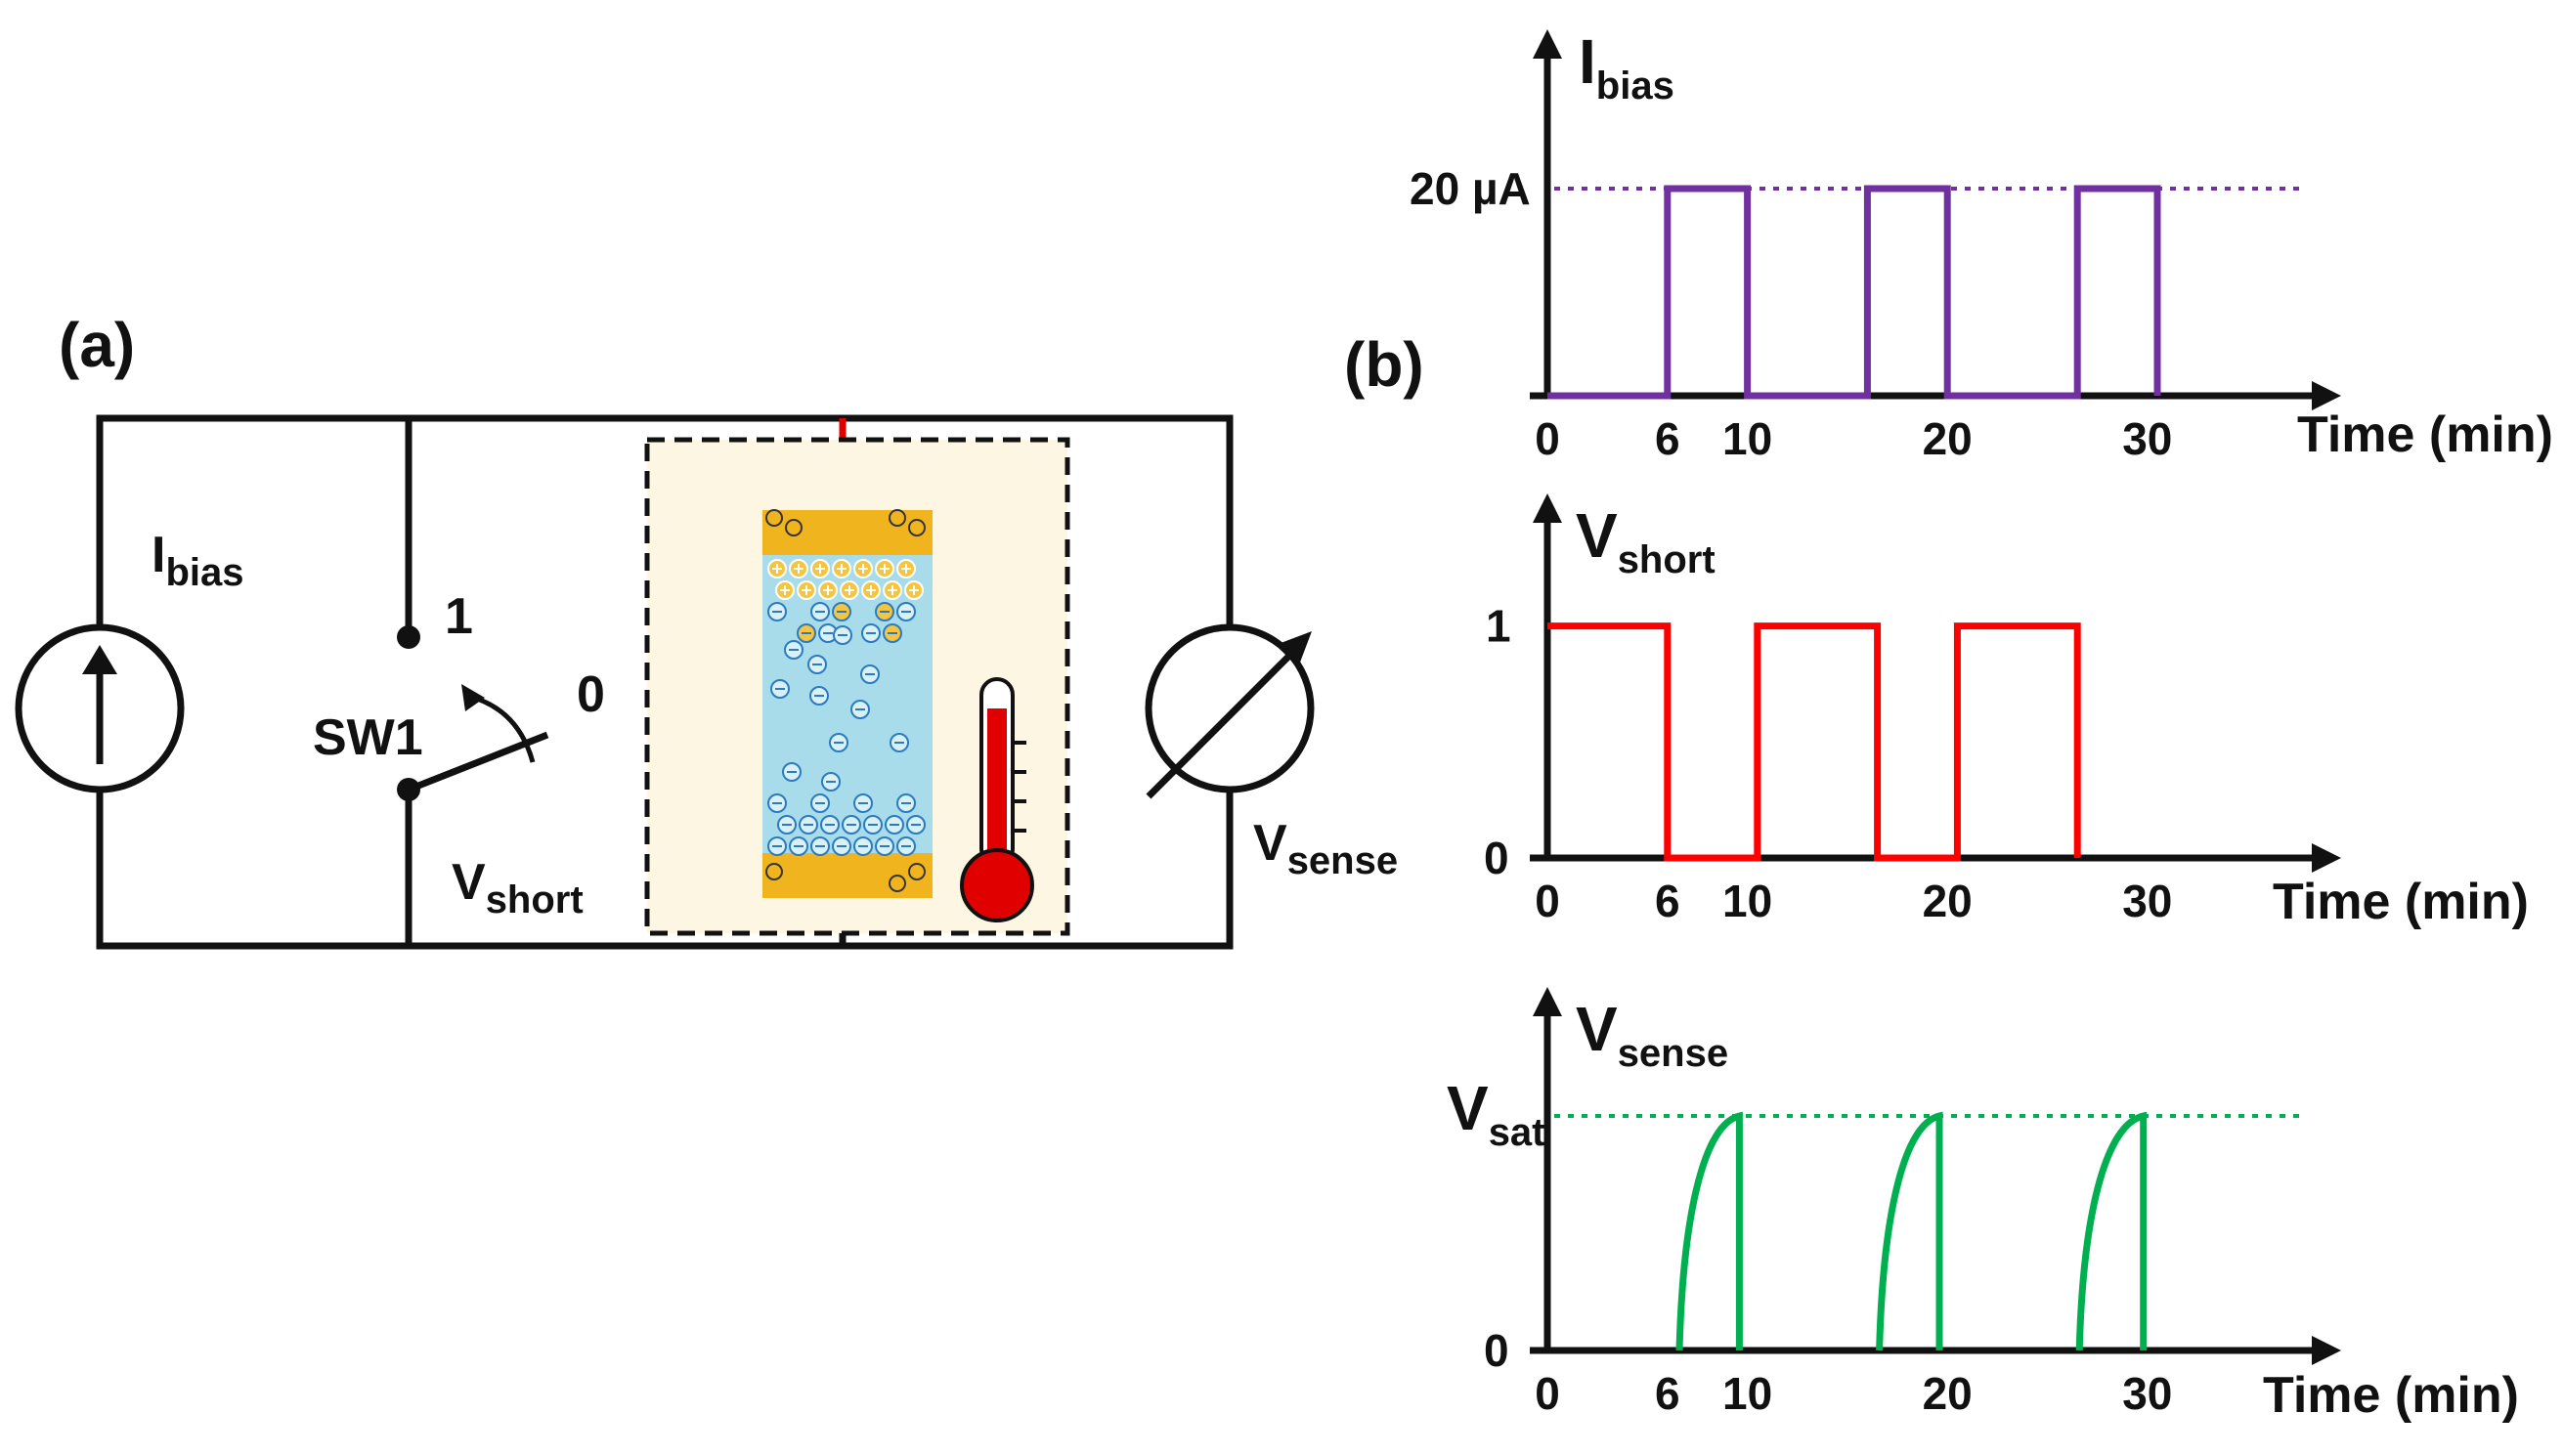 This screenshot has width=2563, height=1456. What do you see at coordinates (1667, 1393) in the screenshot?
I see `vsense-x-tick-6: 6` at bounding box center [1667, 1393].